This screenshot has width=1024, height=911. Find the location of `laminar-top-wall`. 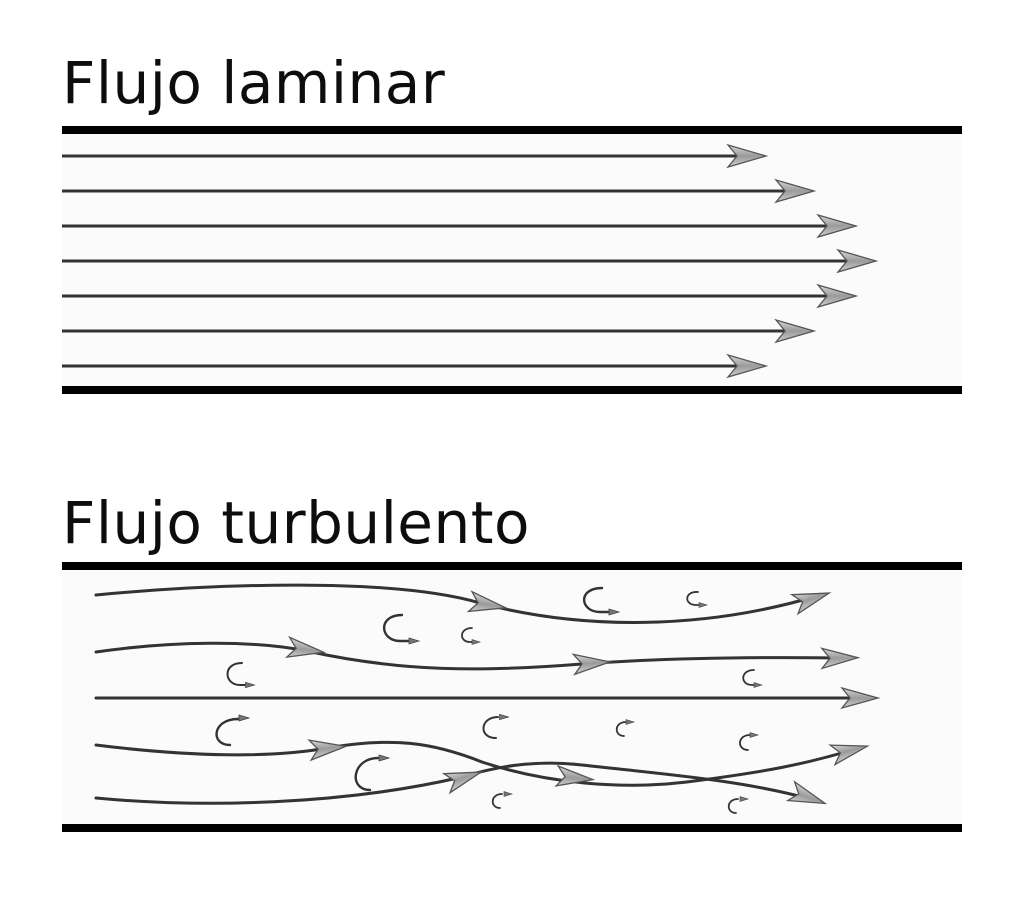

laminar-top-wall is located at coordinates (512, 130).